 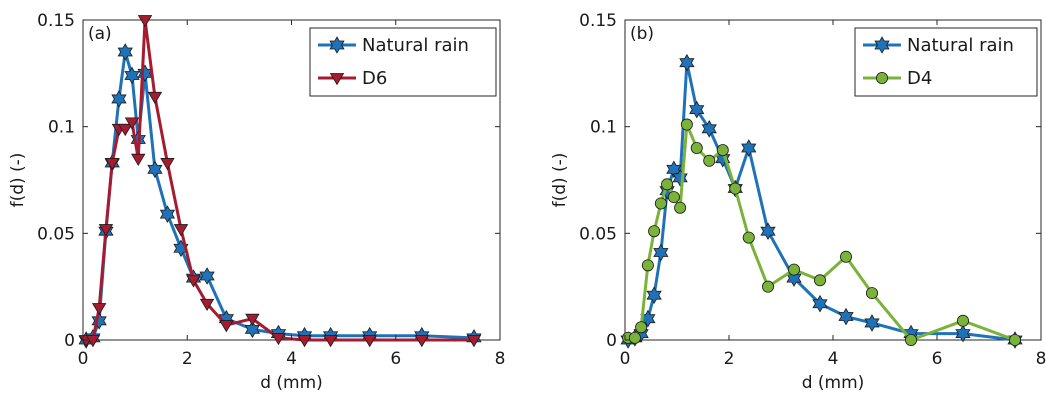 I want to click on panel-a-x-tick-label: 4, so click(x=291, y=359).